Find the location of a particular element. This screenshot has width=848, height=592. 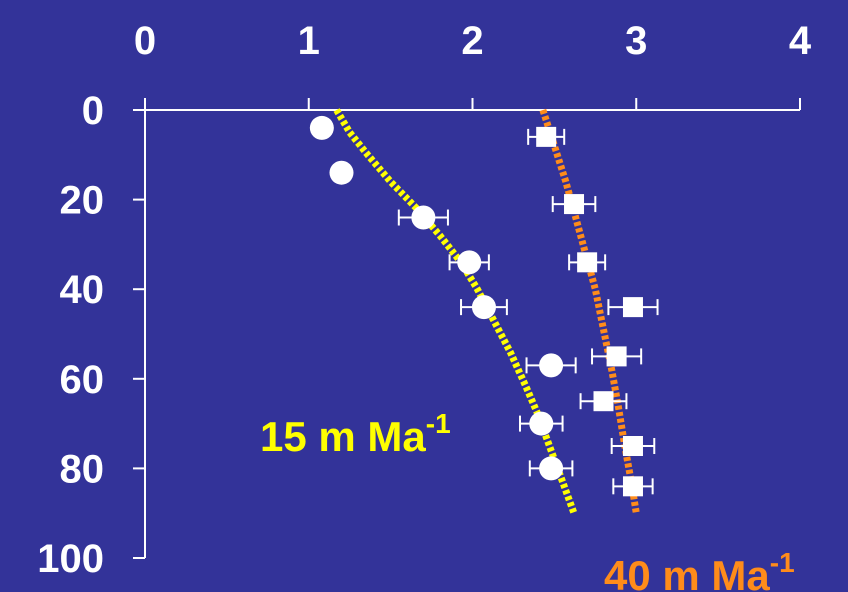

curve-label: 15 m Ma-1 is located at coordinates (355, 434).